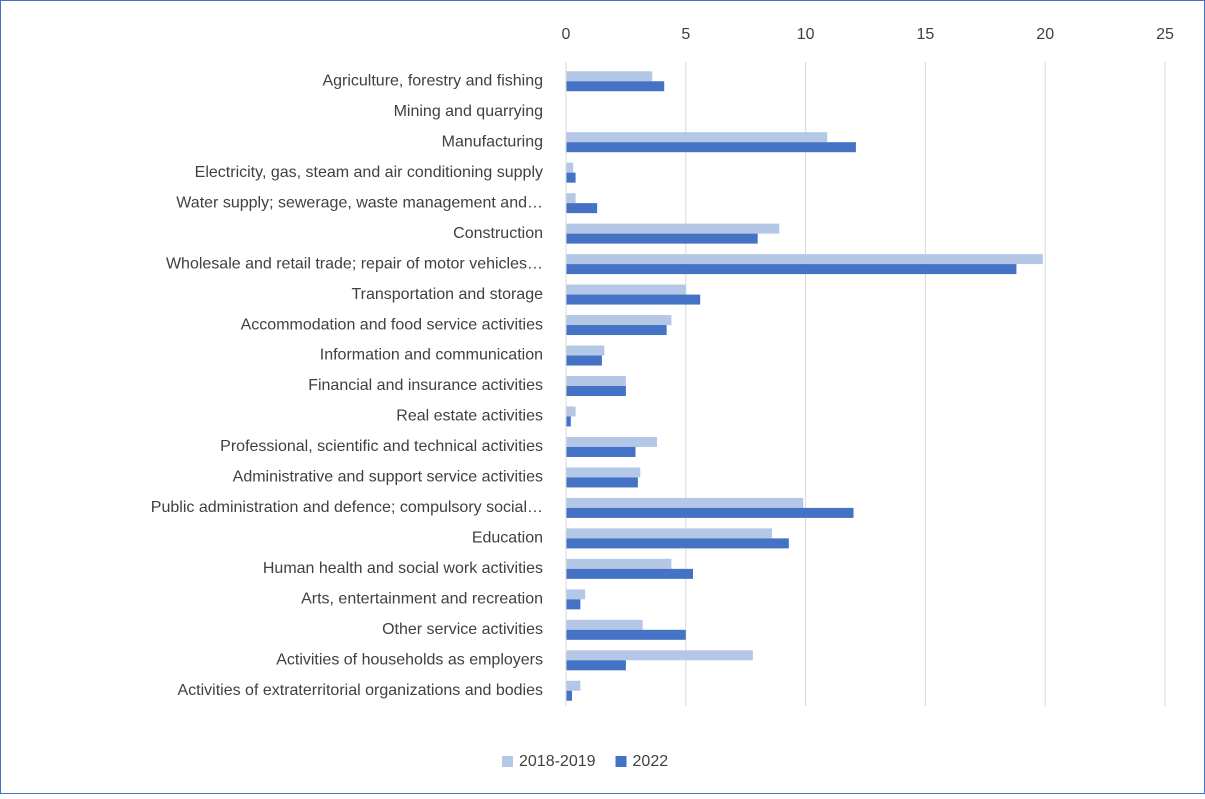  Describe the element at coordinates (422, 599) in the screenshot. I see `y-tick-label: Arts, entertainment and recreation` at that location.